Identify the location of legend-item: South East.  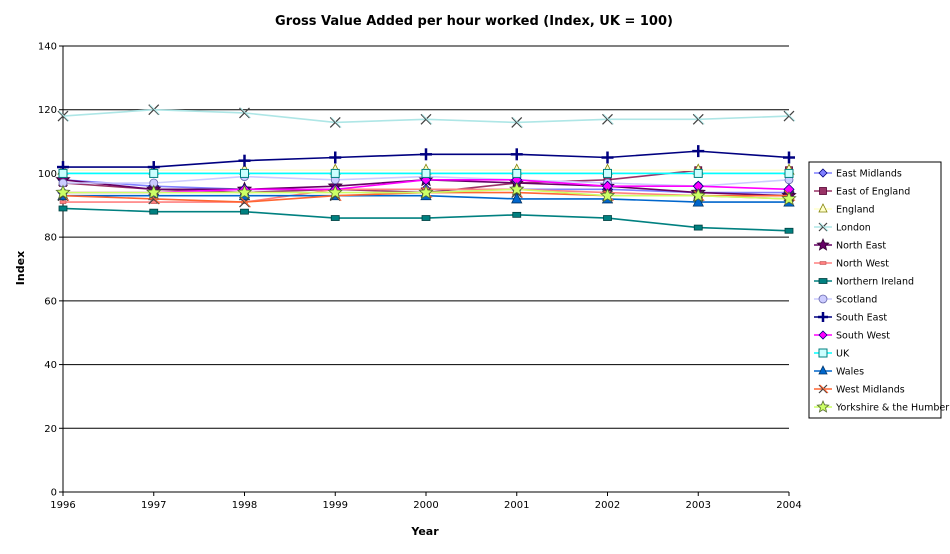
(850, 318).